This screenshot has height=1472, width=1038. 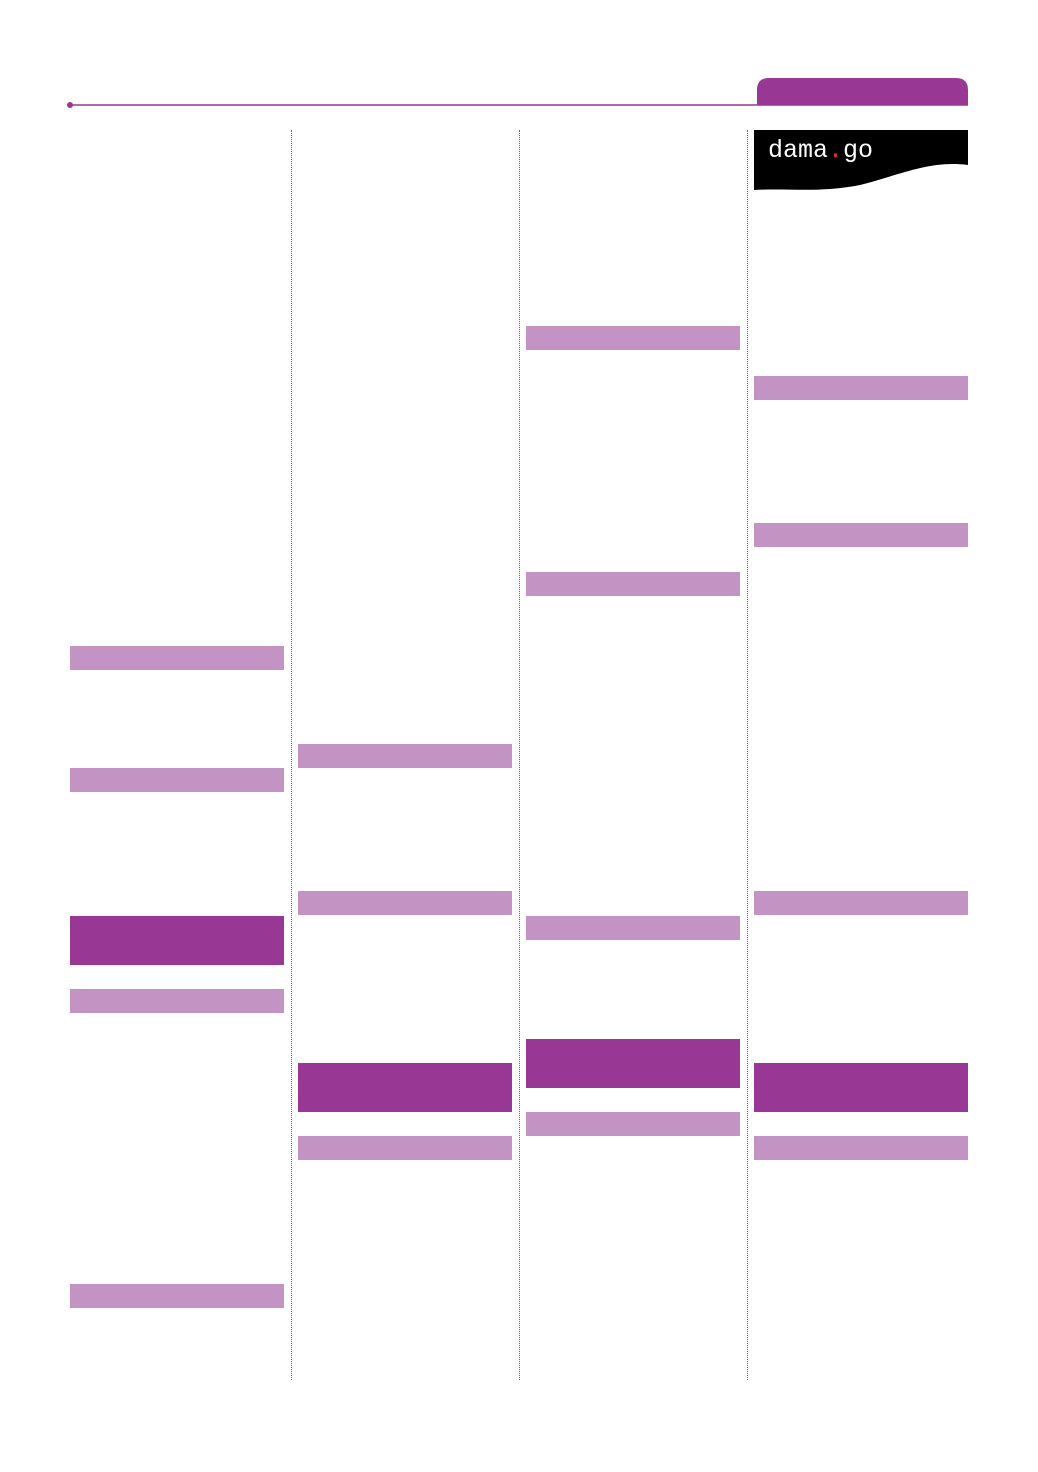 I want to click on logo: dama.go, so click(x=820, y=150).